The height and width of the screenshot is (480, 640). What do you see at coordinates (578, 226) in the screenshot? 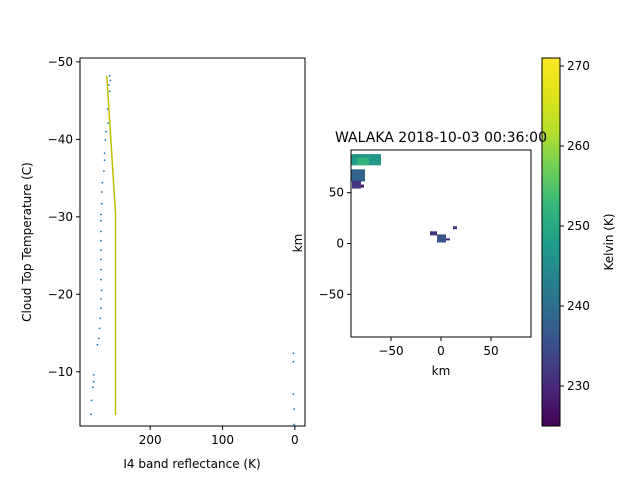
I see `colorbar-tick-label-2: 250` at bounding box center [578, 226].